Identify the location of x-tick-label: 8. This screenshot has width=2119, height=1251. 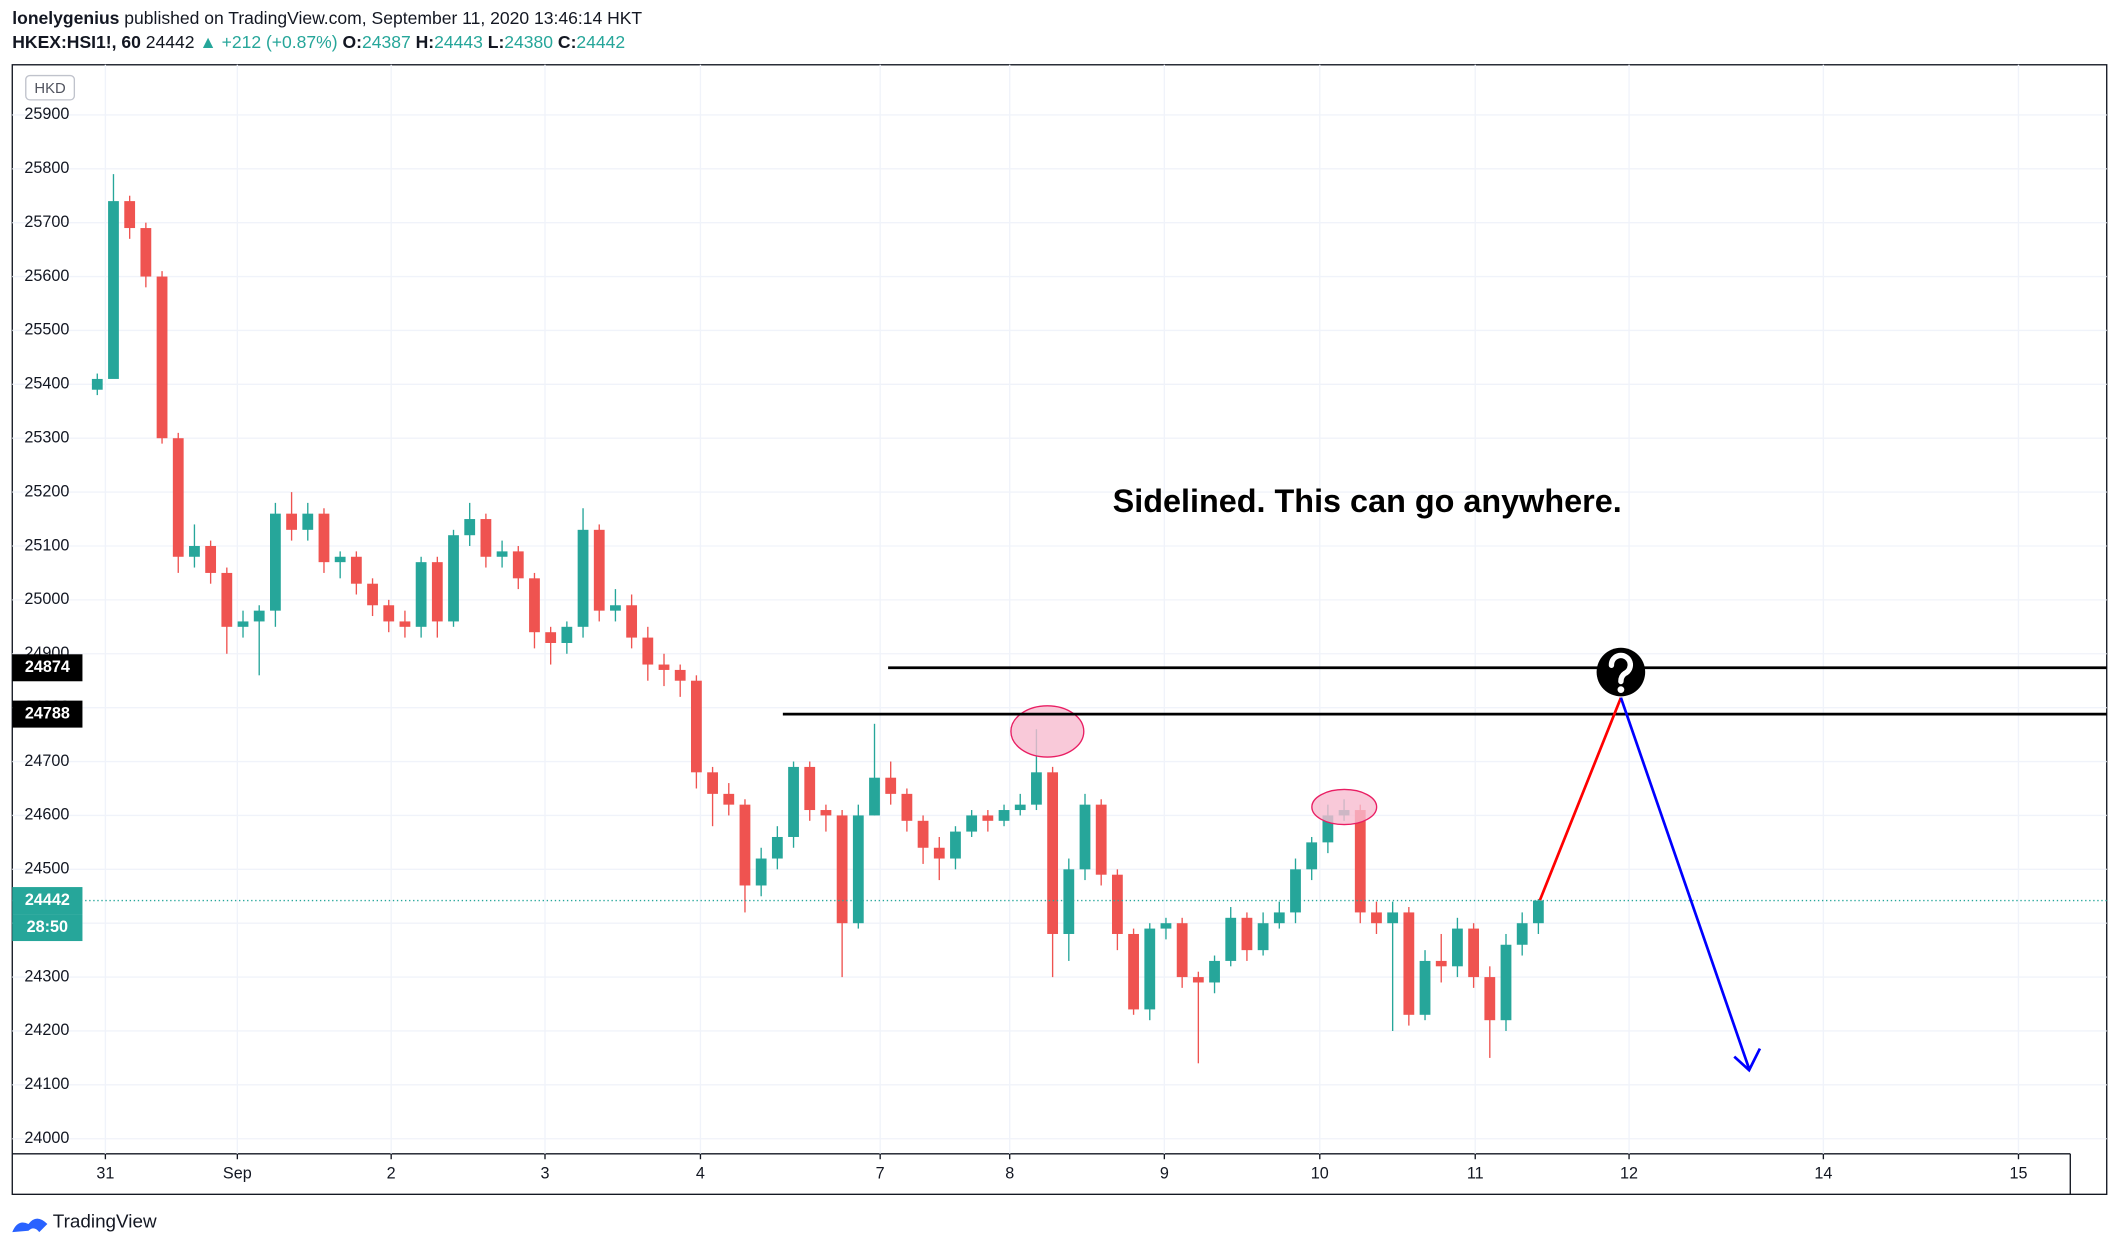
(1009, 1173).